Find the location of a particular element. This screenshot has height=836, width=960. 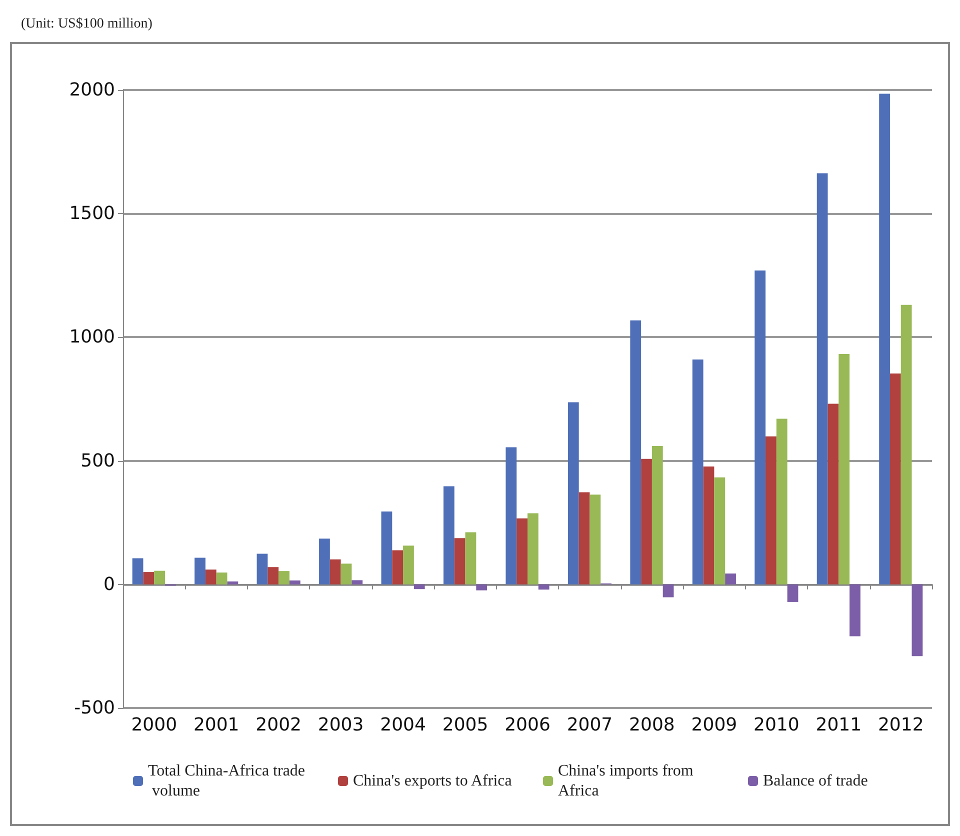

x-tick-label: 2004 is located at coordinates (403, 725).